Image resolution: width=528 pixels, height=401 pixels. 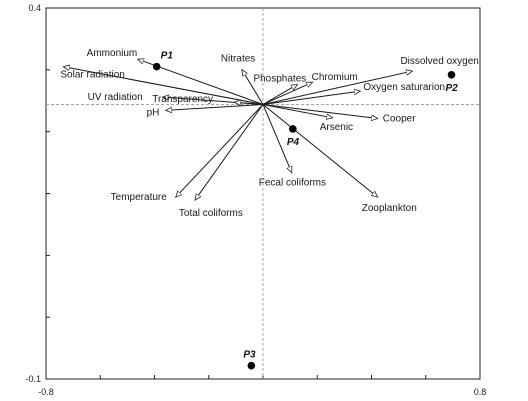 I want to click on vector-label-zooplankton: Zooplankton, so click(x=389, y=208).